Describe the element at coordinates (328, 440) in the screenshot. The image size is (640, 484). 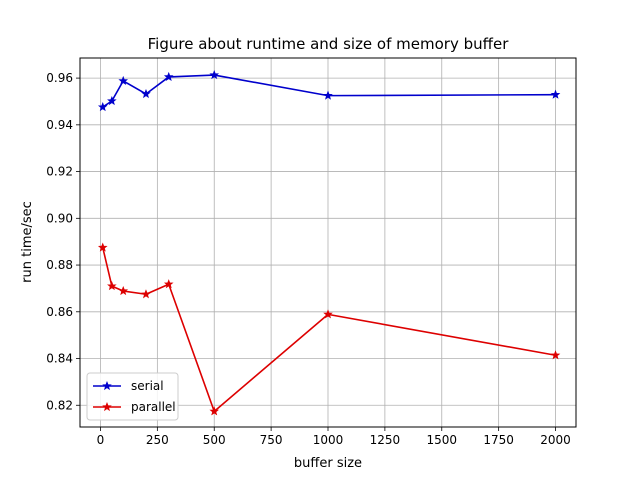
I see `x-tick-label: 1000` at that location.